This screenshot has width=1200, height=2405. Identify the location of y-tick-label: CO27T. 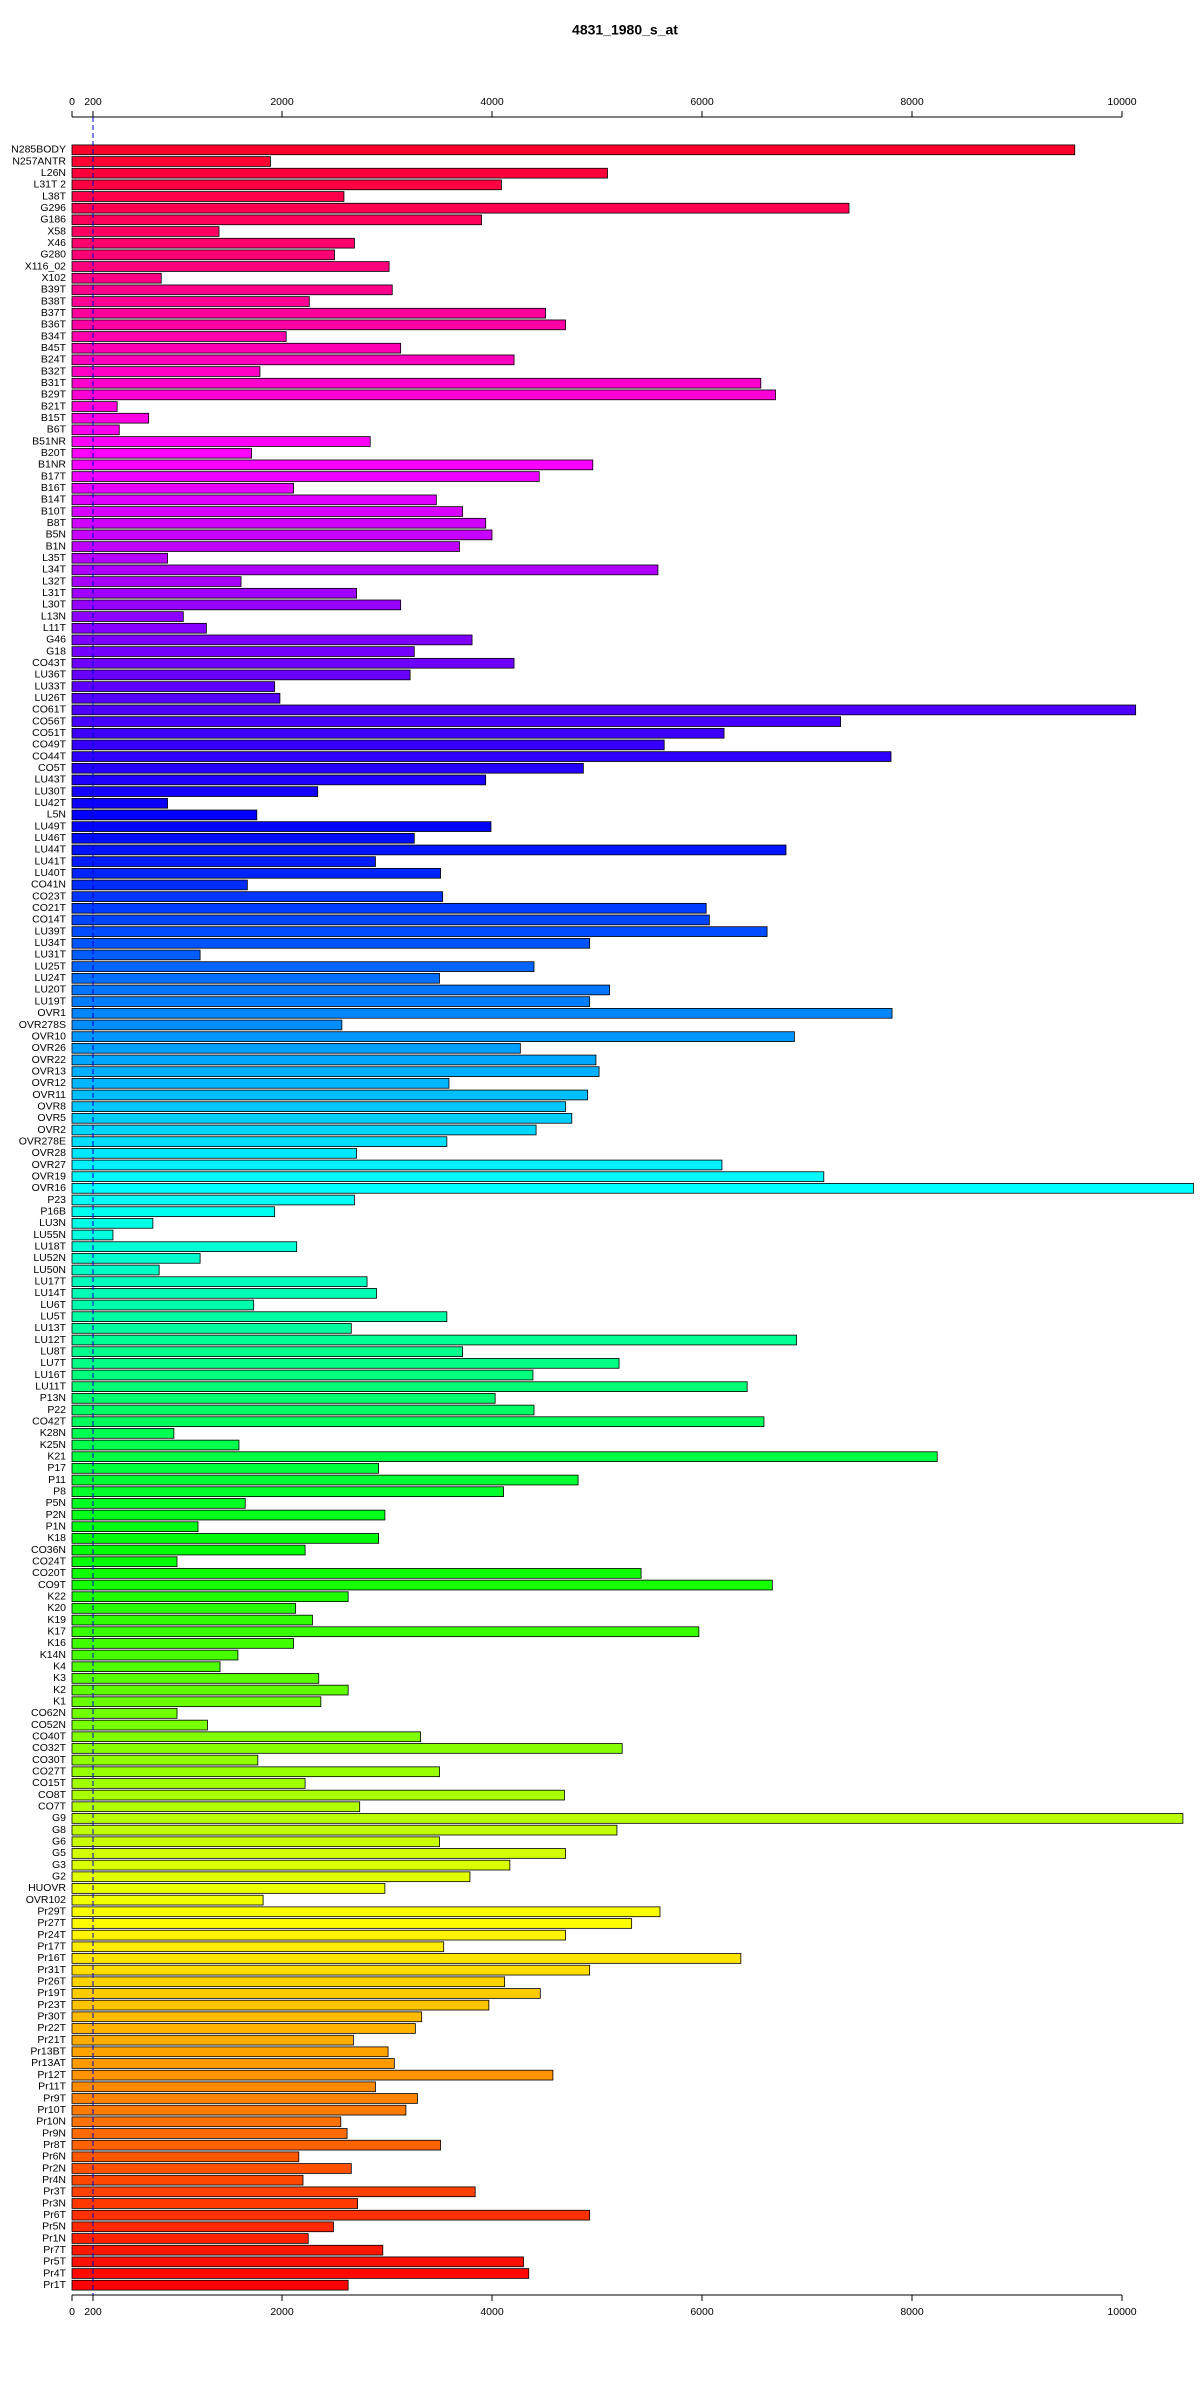
(49, 1772).